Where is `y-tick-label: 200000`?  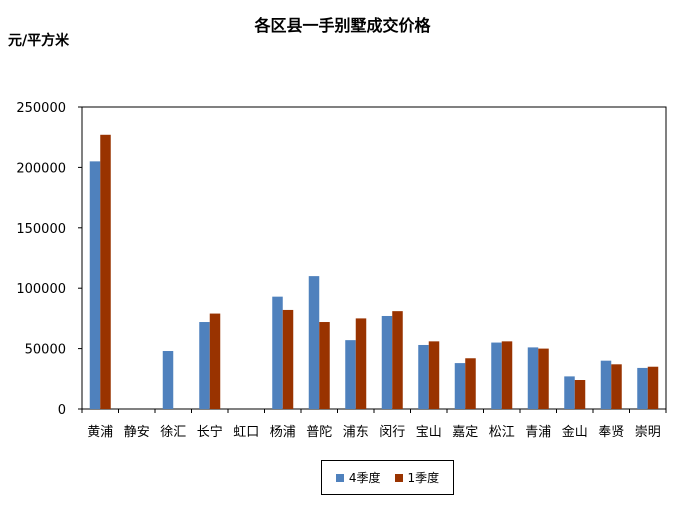
y-tick-label: 200000 is located at coordinates (41, 168).